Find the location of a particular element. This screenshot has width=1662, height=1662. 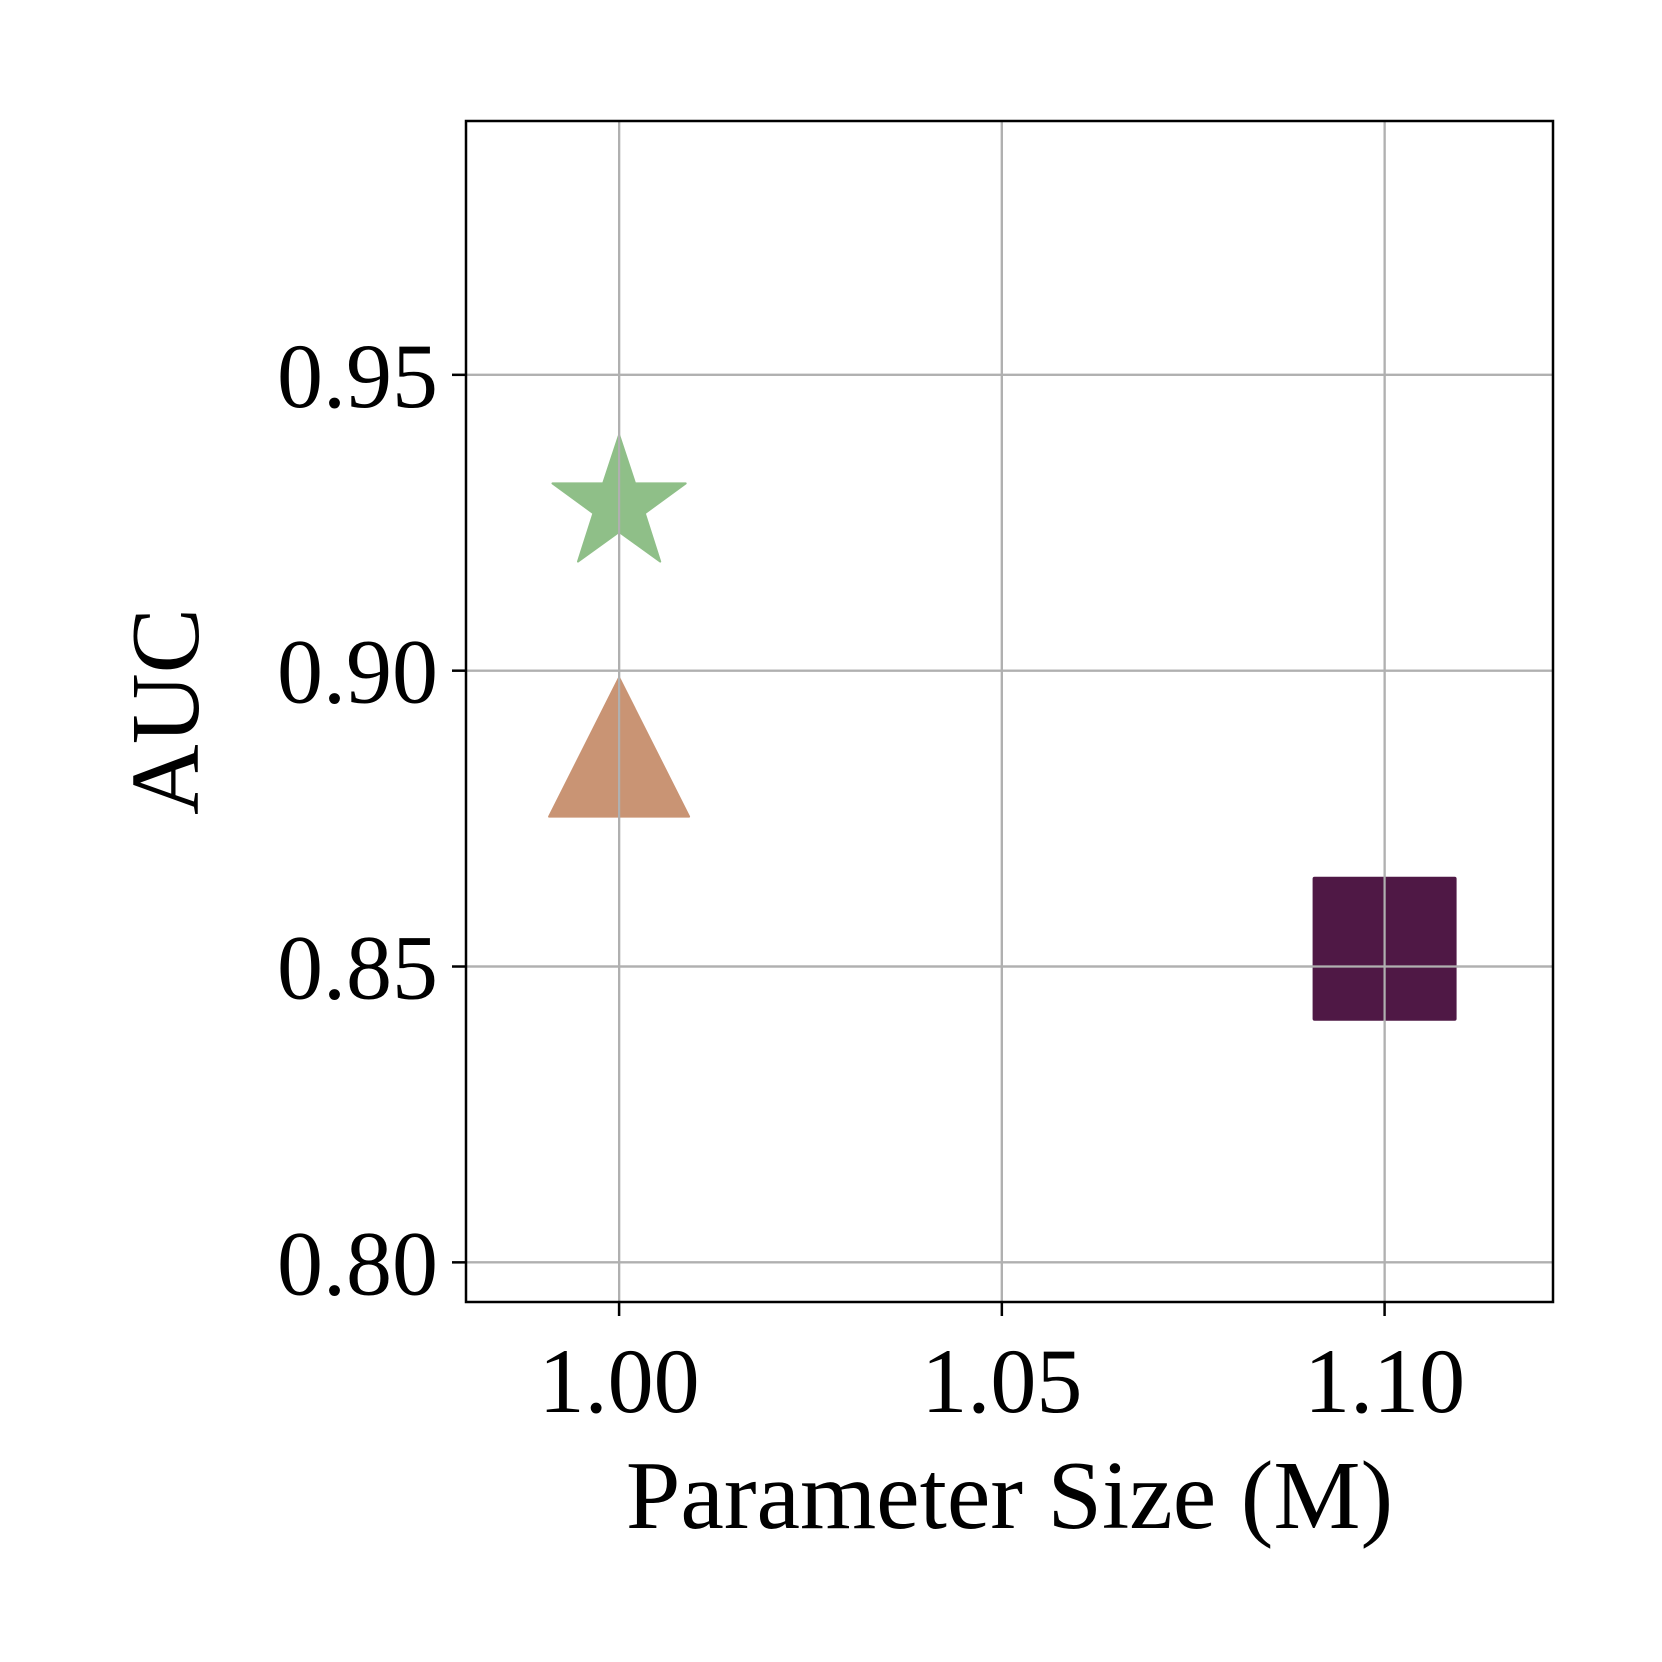

x-tick-label: 1.05 is located at coordinates (1001, 1381).